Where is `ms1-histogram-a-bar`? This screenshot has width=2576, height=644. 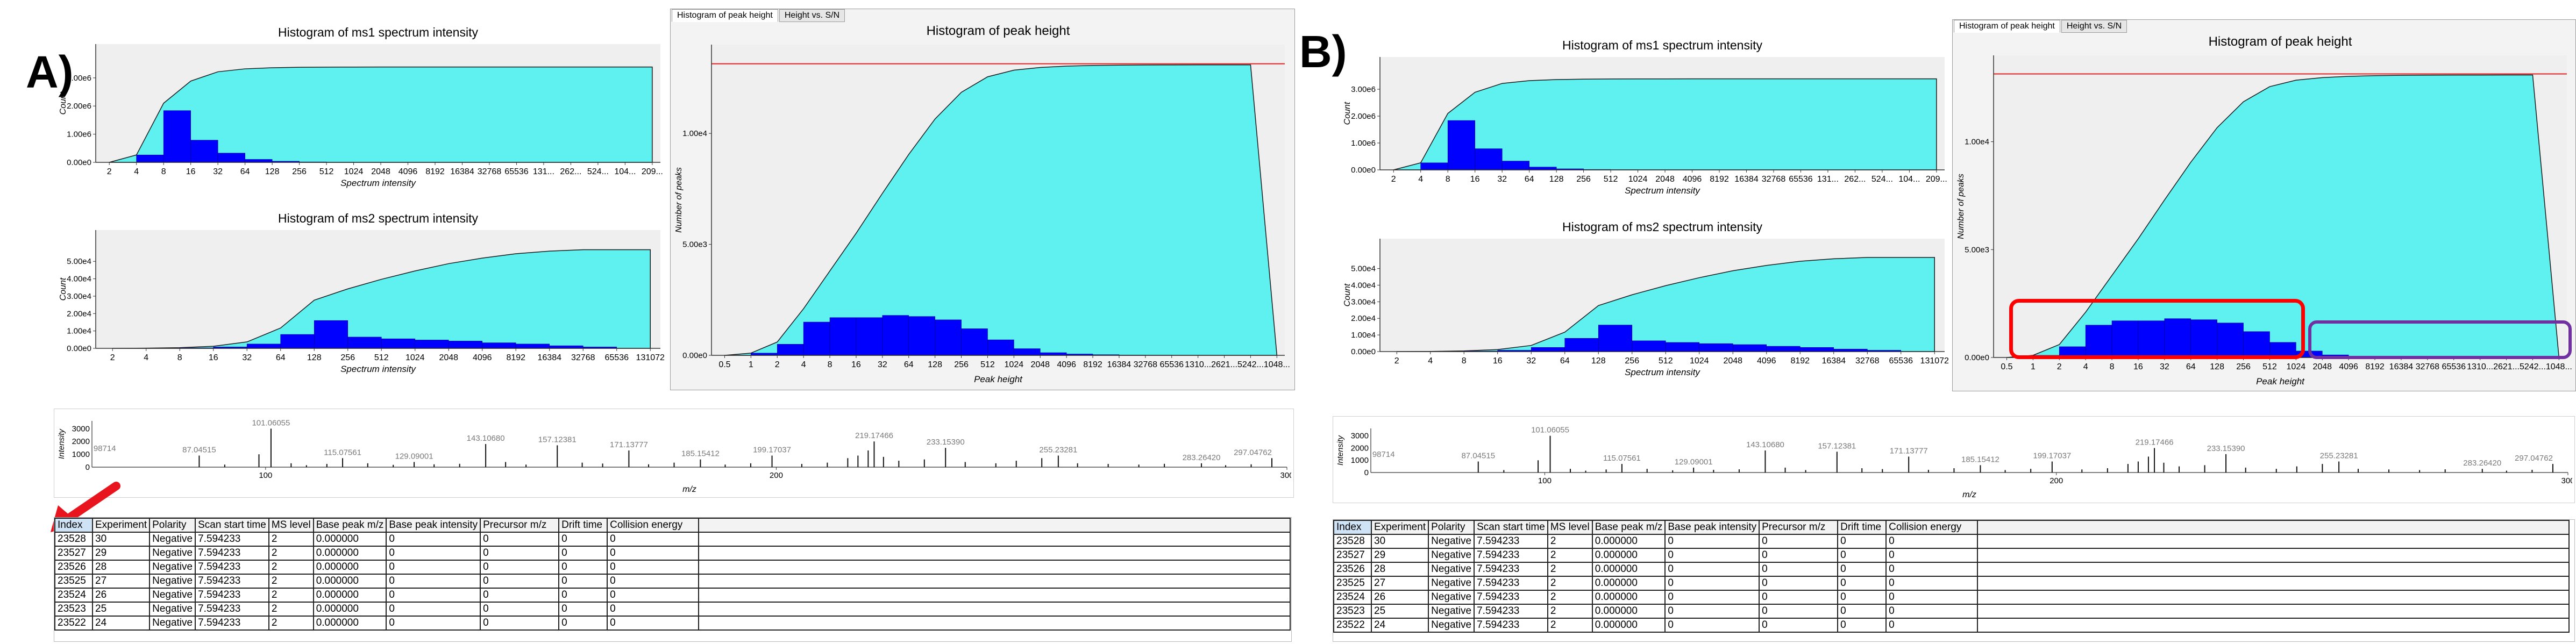 ms1-histogram-a-bar is located at coordinates (259, 161).